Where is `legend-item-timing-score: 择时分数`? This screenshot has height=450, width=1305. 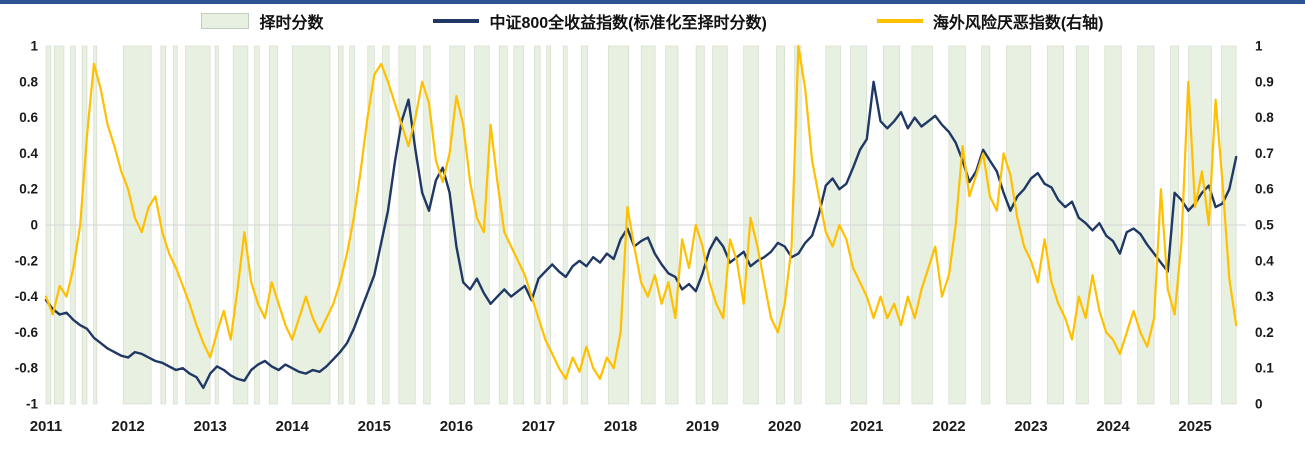 legend-item-timing-score: 择时分数 is located at coordinates (262, 21).